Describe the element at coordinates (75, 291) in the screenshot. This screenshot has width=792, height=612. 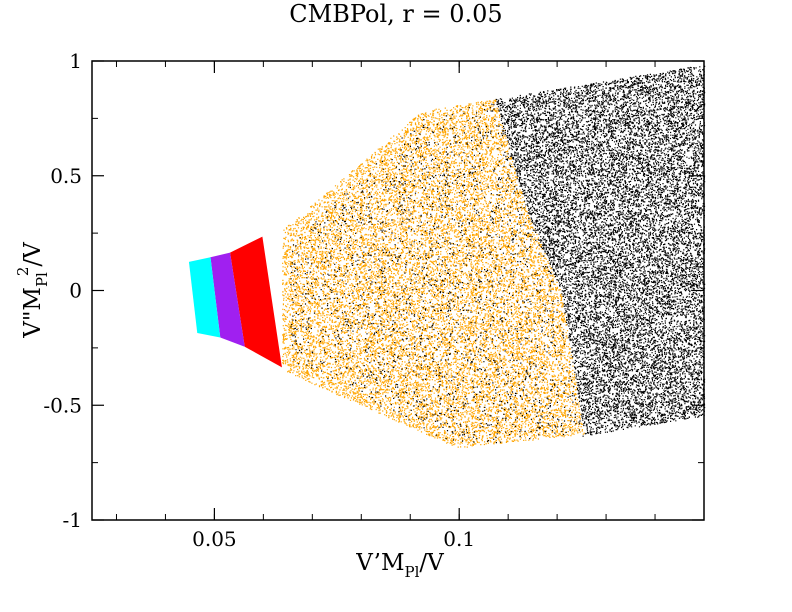
I see `y-tick-label: 0` at that location.